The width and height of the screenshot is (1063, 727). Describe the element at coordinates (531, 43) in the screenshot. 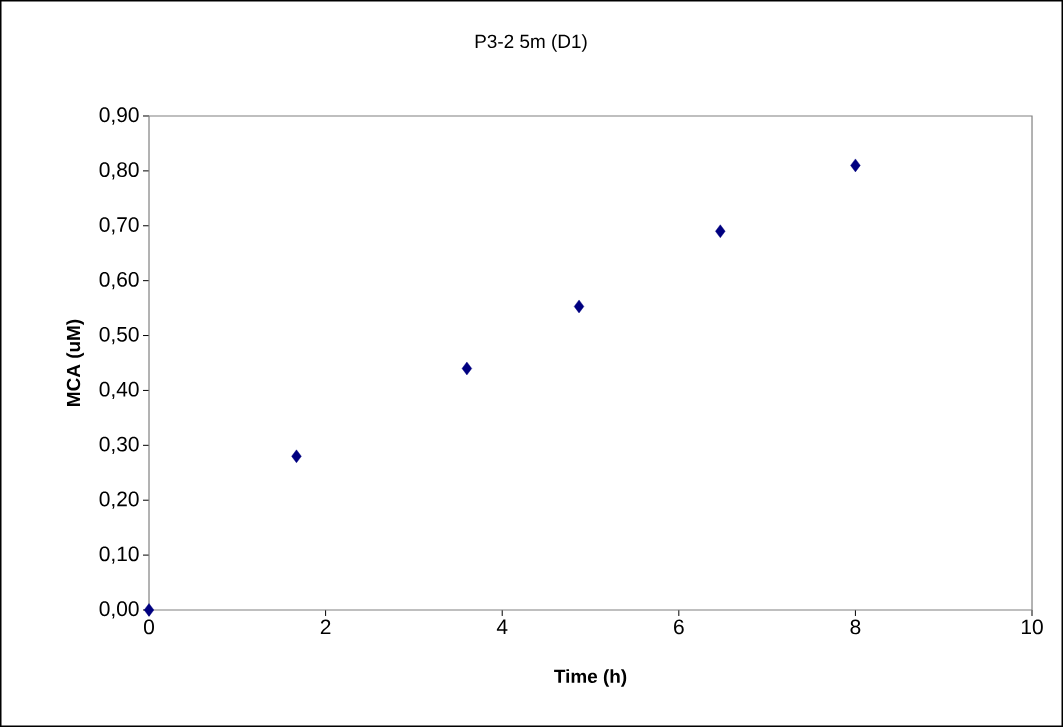

I see `chart-title: P3-2 5m (D1)` at that location.